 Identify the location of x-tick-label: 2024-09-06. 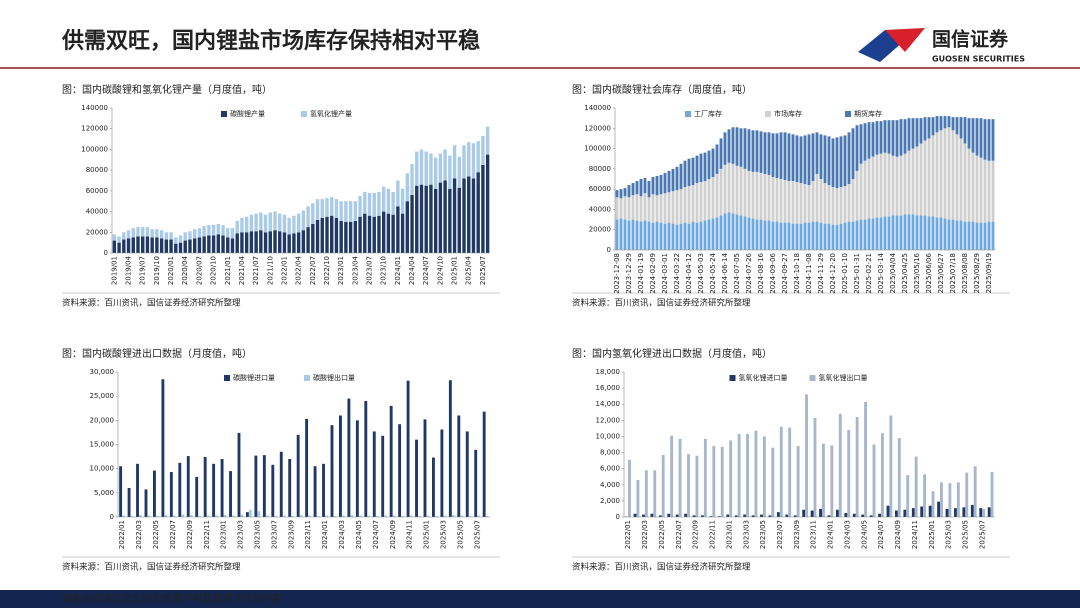
(773, 272).